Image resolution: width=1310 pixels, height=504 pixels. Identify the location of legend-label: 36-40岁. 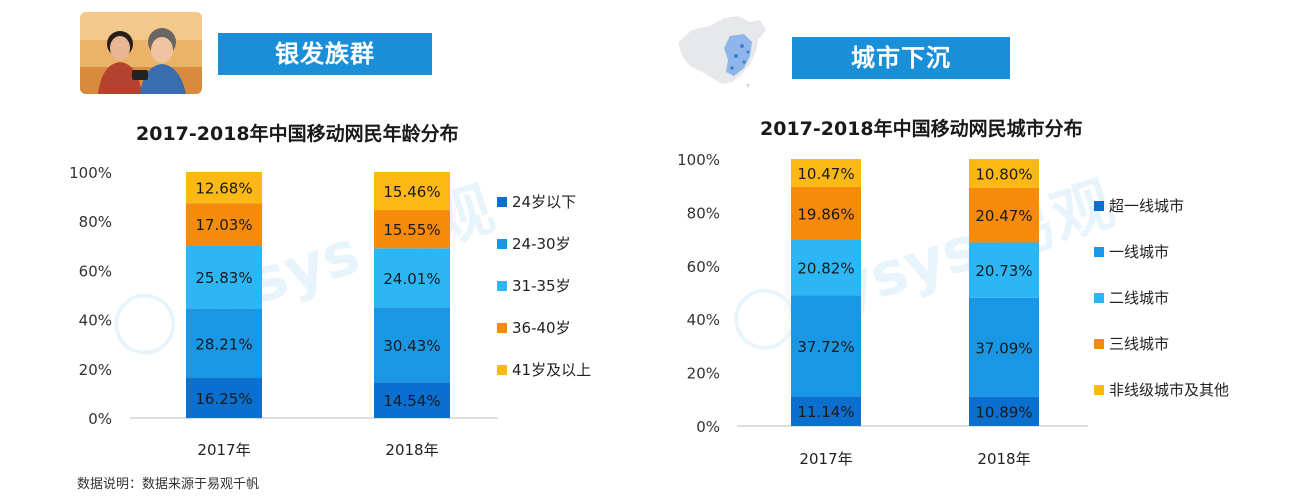
(541, 328).